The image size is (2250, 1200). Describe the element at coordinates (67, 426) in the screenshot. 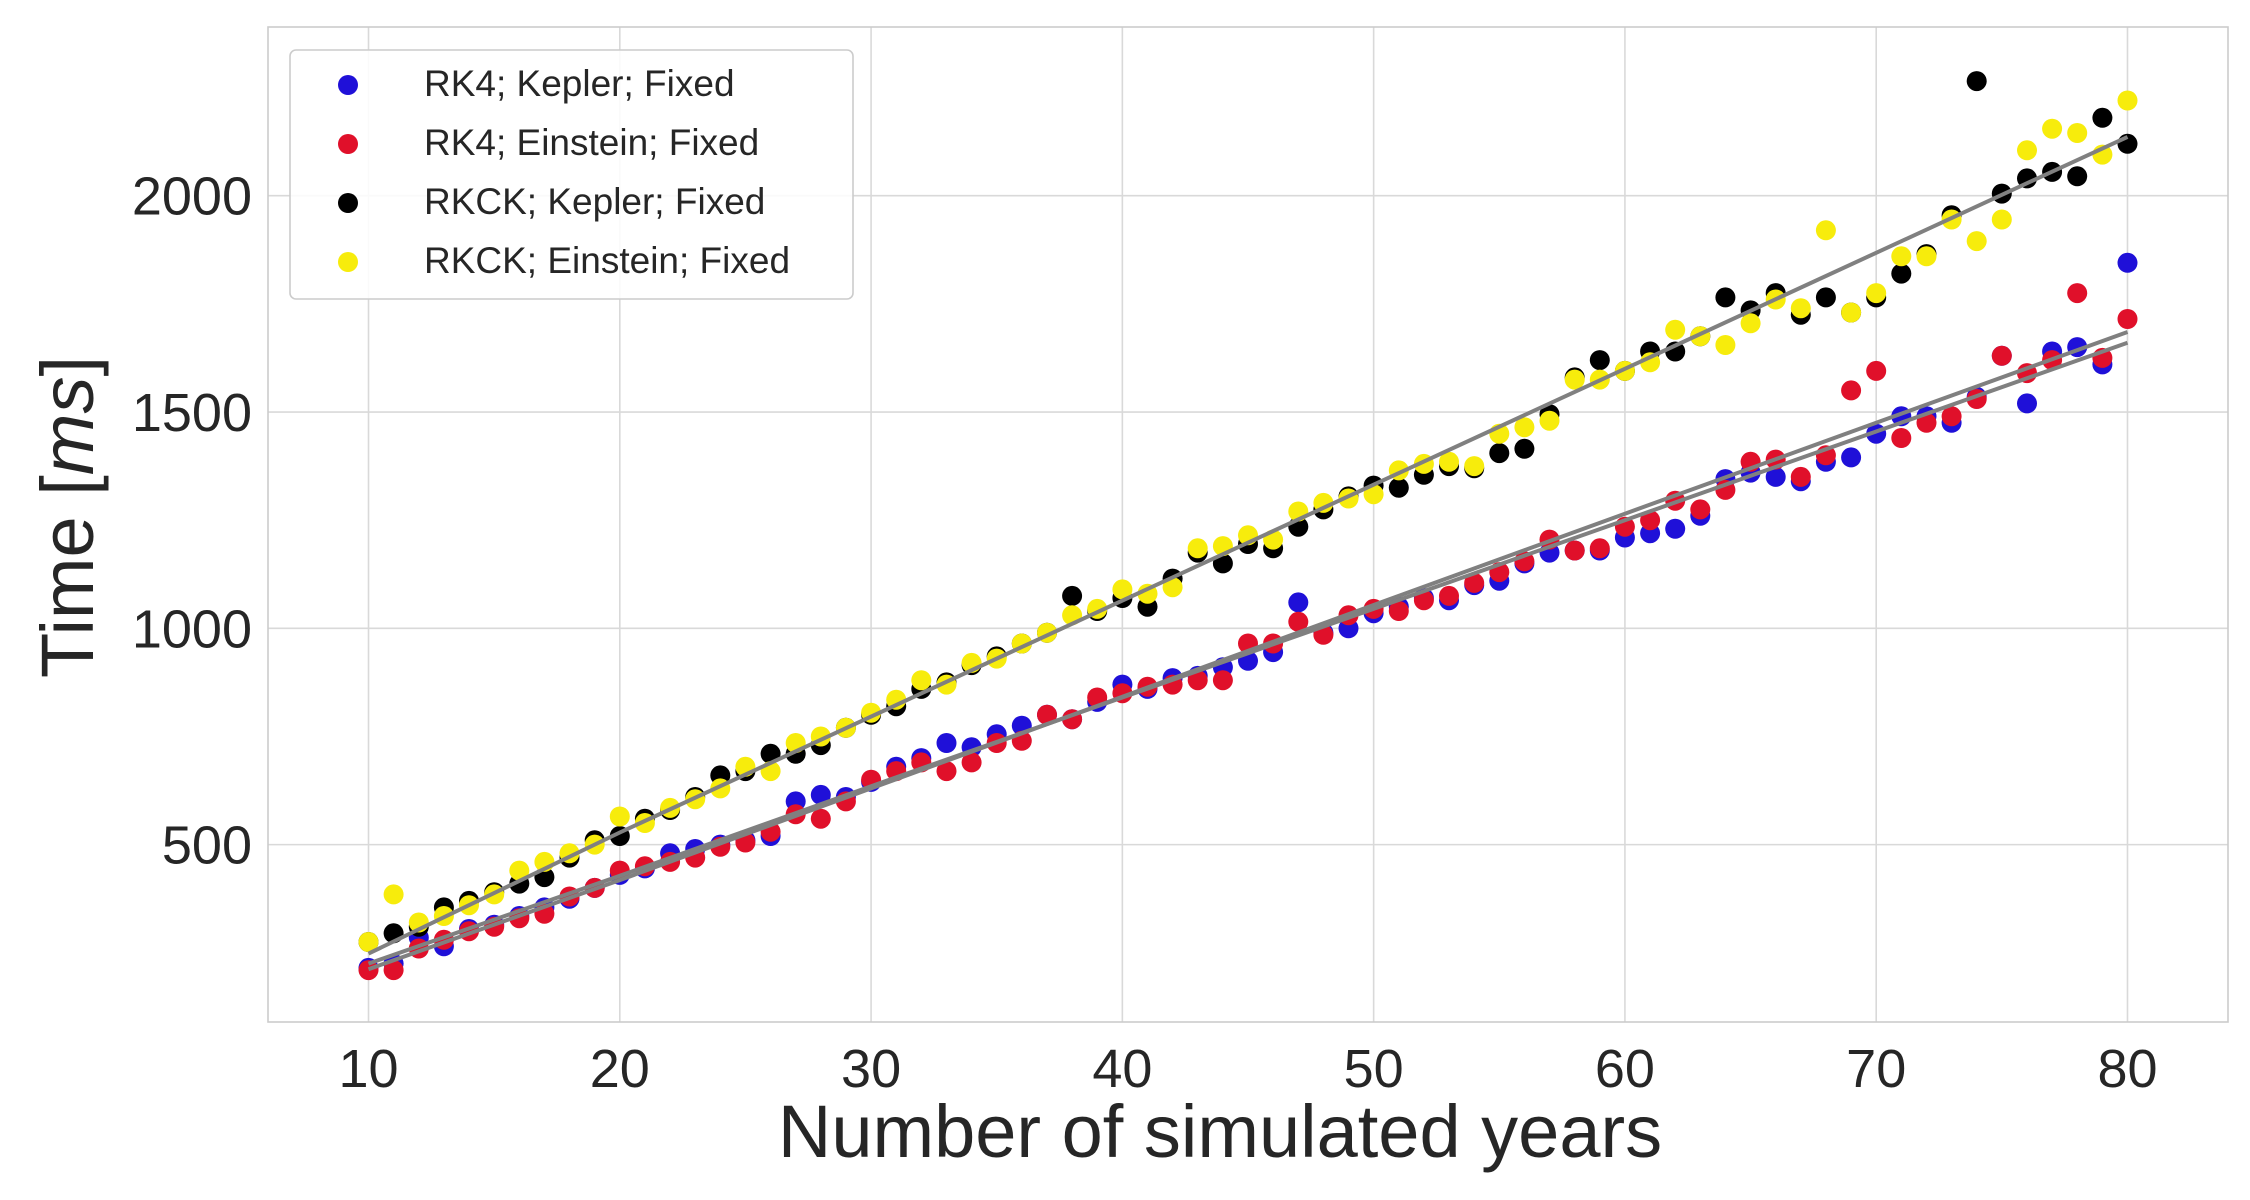

I see `y-axis-label-unit: ms` at that location.